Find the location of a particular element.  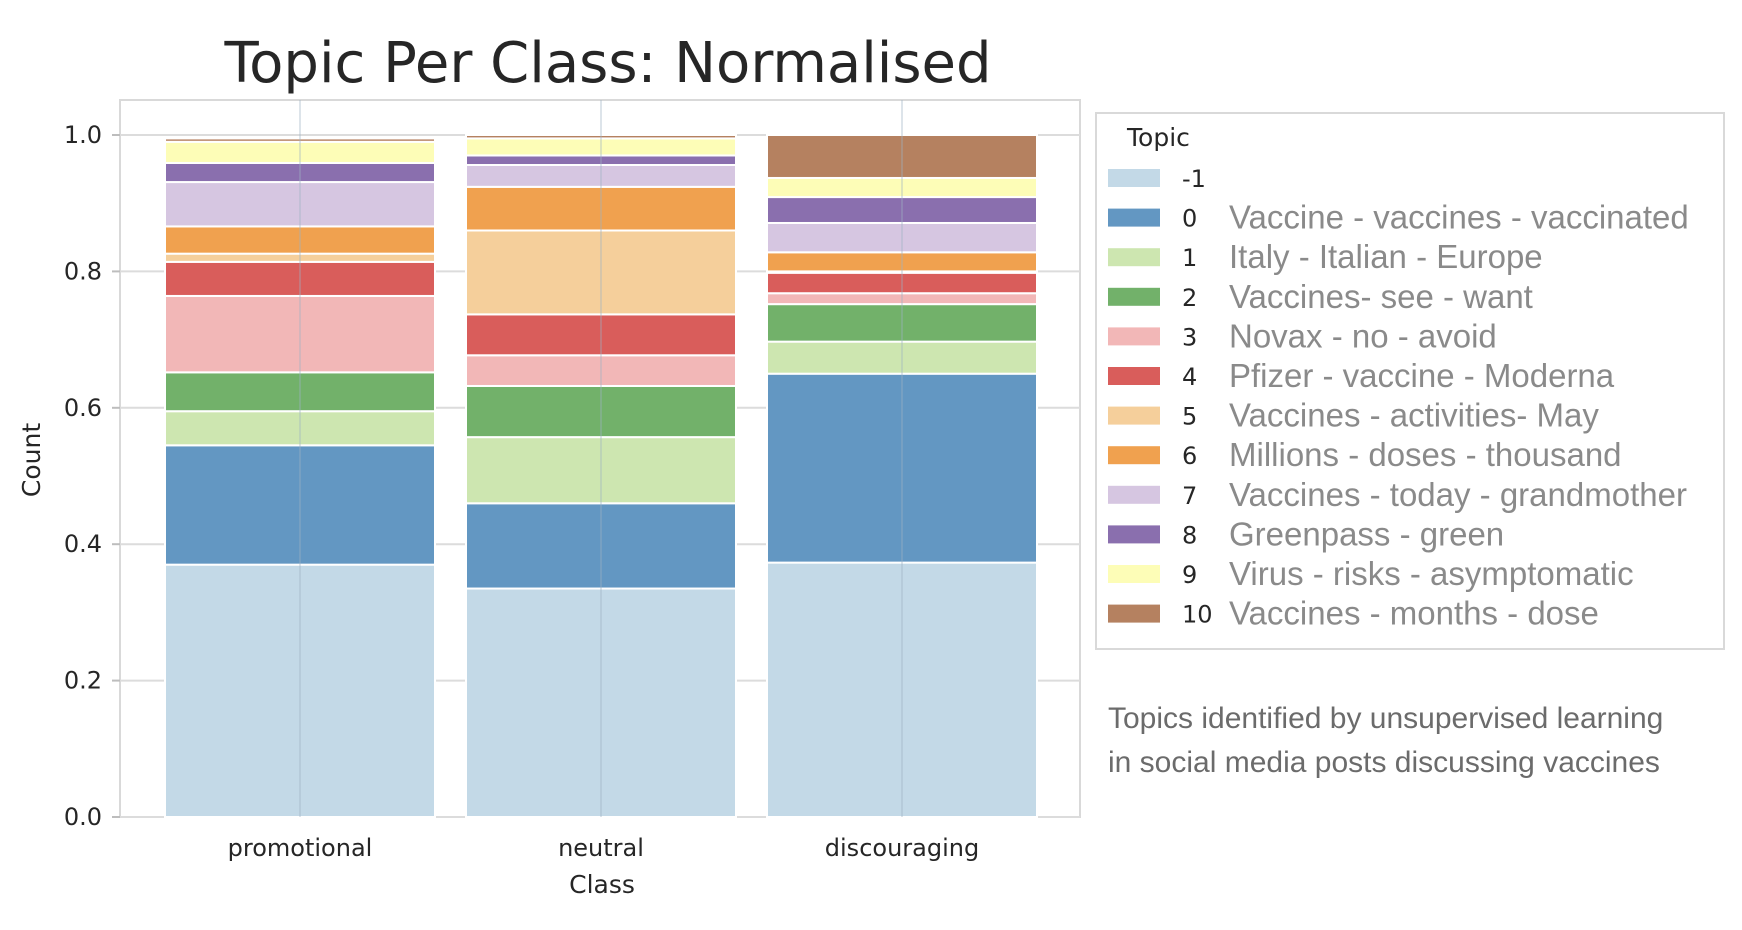

legend-topic-number: 3 is located at coordinates (1189, 337).